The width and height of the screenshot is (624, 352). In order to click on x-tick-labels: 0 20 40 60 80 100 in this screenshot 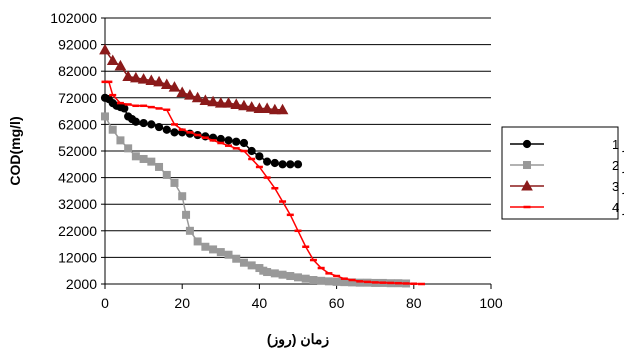, I will do `click(302, 303)`.